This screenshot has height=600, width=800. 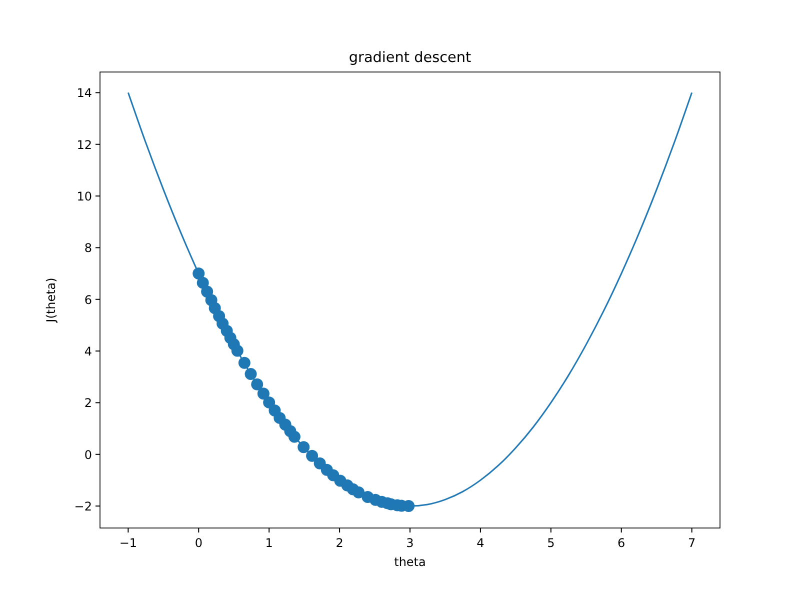 I want to click on x-tick-label: 2, so click(x=340, y=543).